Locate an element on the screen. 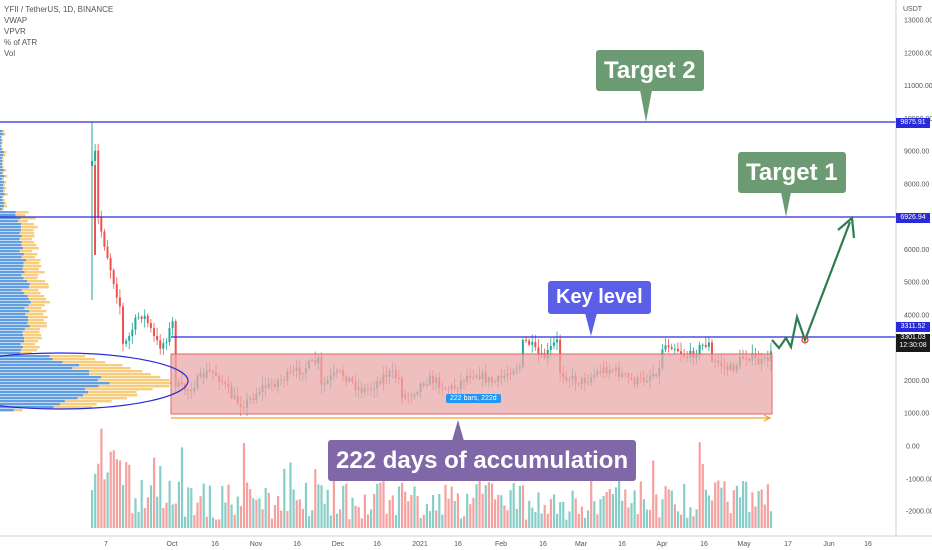 The image size is (932, 550). accumulation-range is located at coordinates (471, 384).